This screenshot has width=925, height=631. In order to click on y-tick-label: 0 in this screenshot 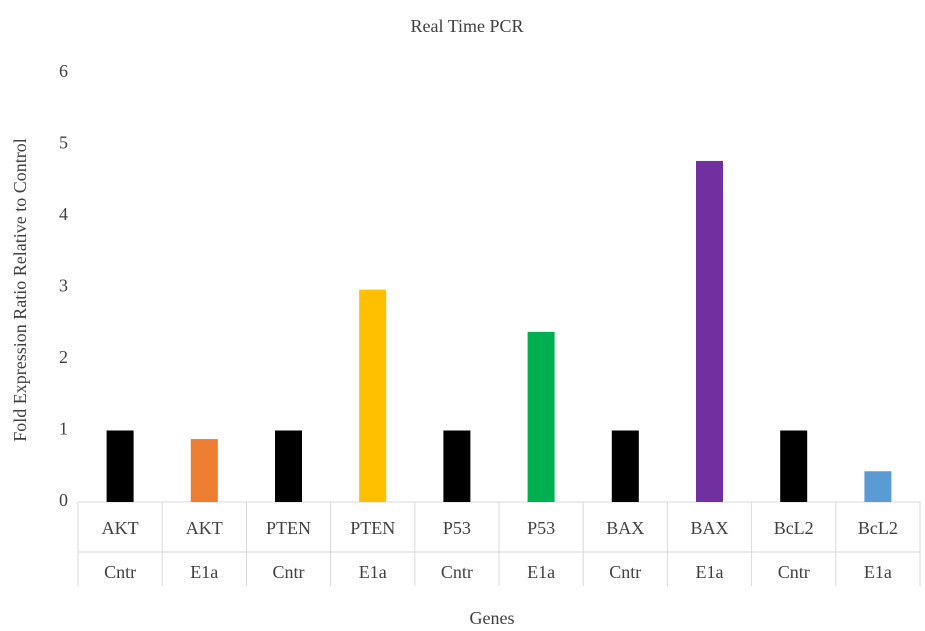, I will do `click(63, 500)`.